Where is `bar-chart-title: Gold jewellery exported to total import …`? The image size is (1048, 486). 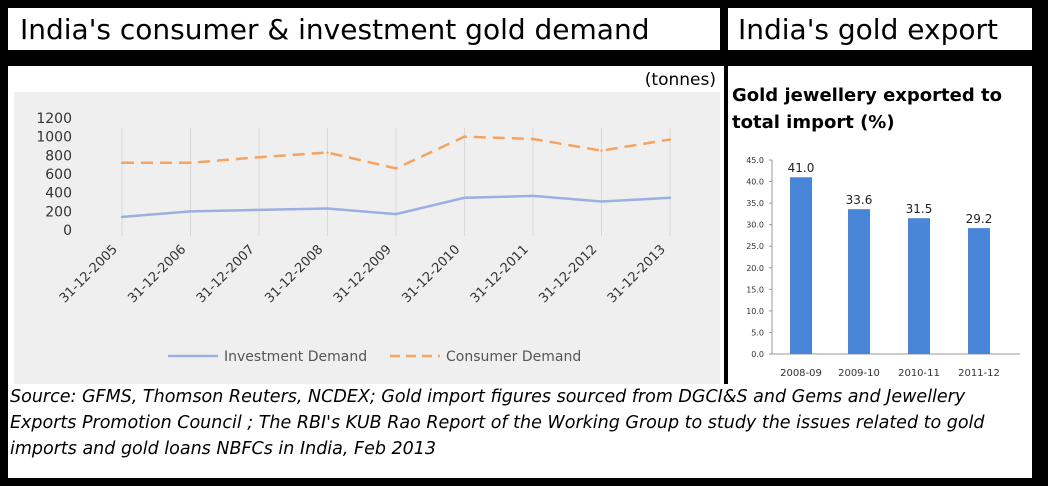 bar-chart-title: Gold jewellery exported to total import … is located at coordinates (867, 109).